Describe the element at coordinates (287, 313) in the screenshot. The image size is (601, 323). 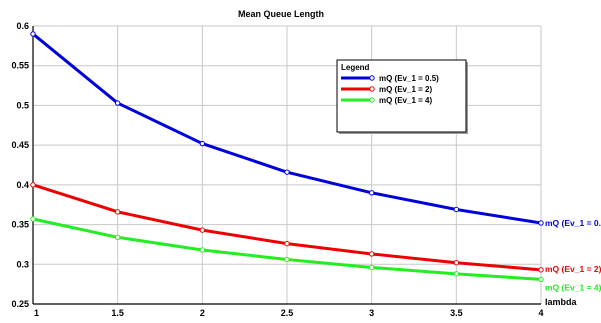
I see `x-tick-label: 2.5` at that location.